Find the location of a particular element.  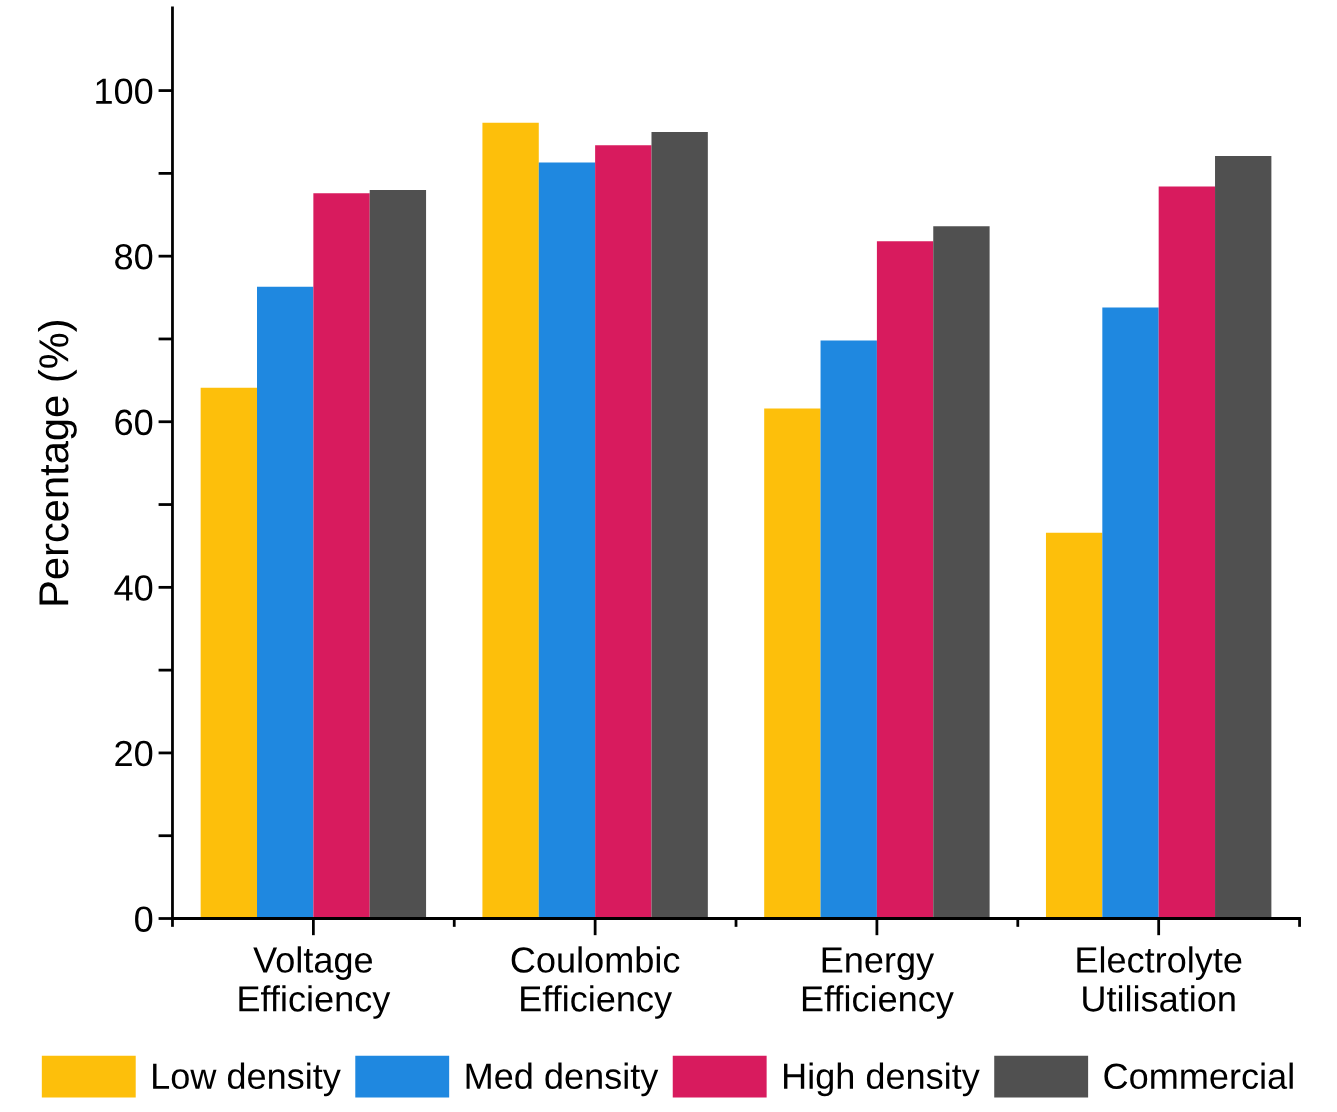

x-tick-label: Energy Efficiency is located at coordinates (878, 983).